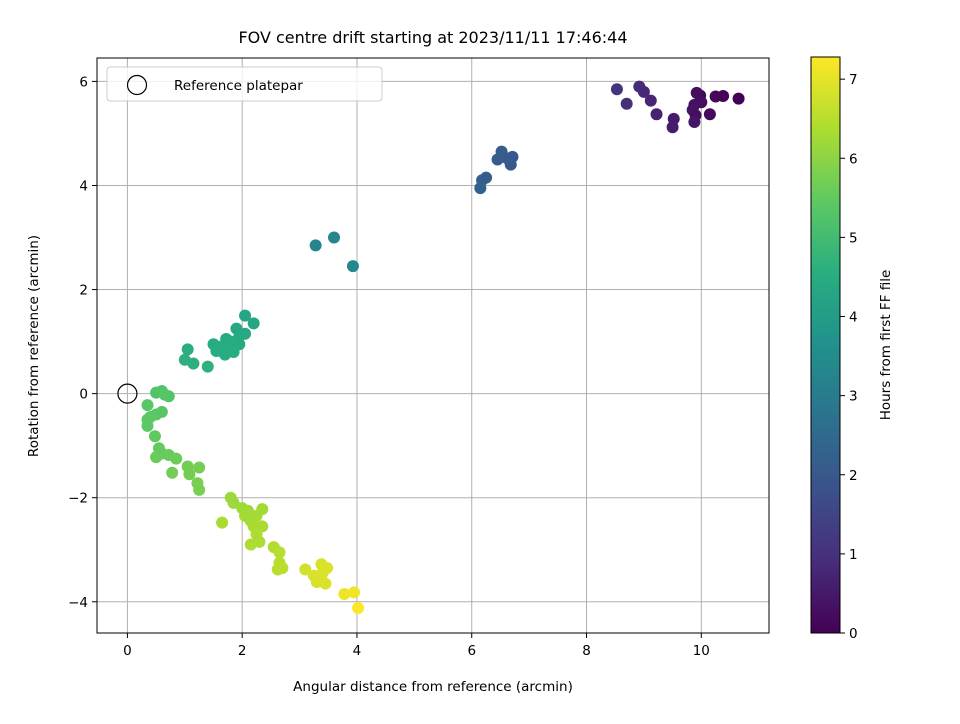 The image size is (960, 724). I want to click on y-axis-ticks: −4 −2 0 2 4 6, so click(82, 342).